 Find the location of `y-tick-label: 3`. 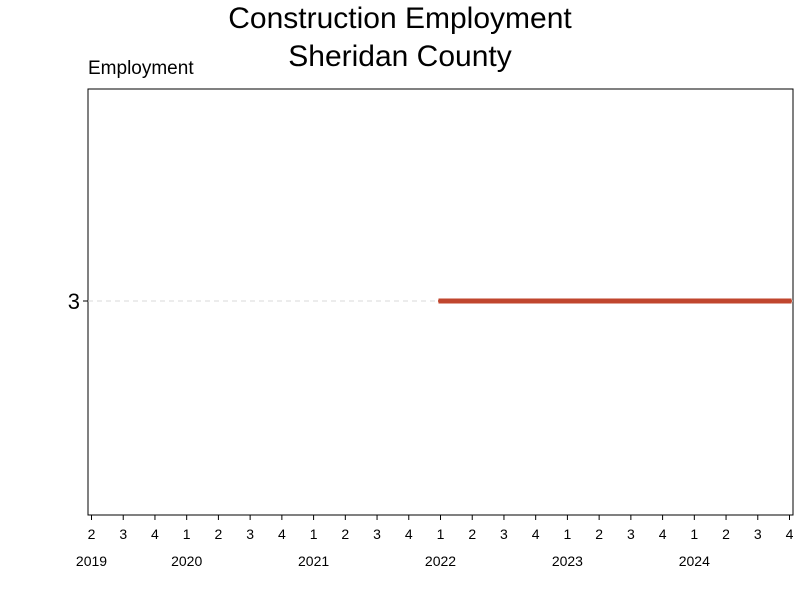

y-tick-label: 3 is located at coordinates (74, 301).